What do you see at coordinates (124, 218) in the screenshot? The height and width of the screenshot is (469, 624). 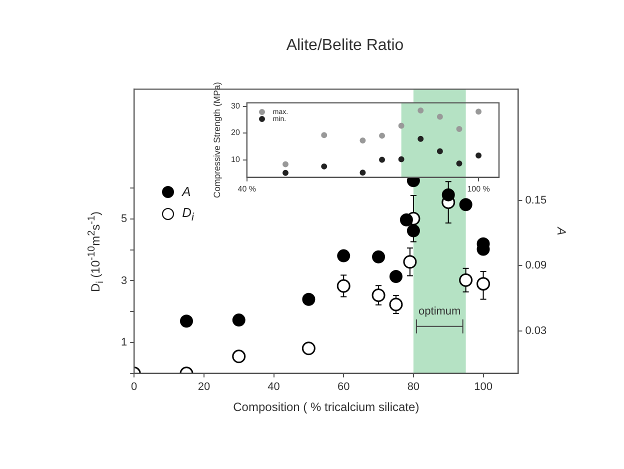 I see `y-tick-label: 5` at bounding box center [124, 218].